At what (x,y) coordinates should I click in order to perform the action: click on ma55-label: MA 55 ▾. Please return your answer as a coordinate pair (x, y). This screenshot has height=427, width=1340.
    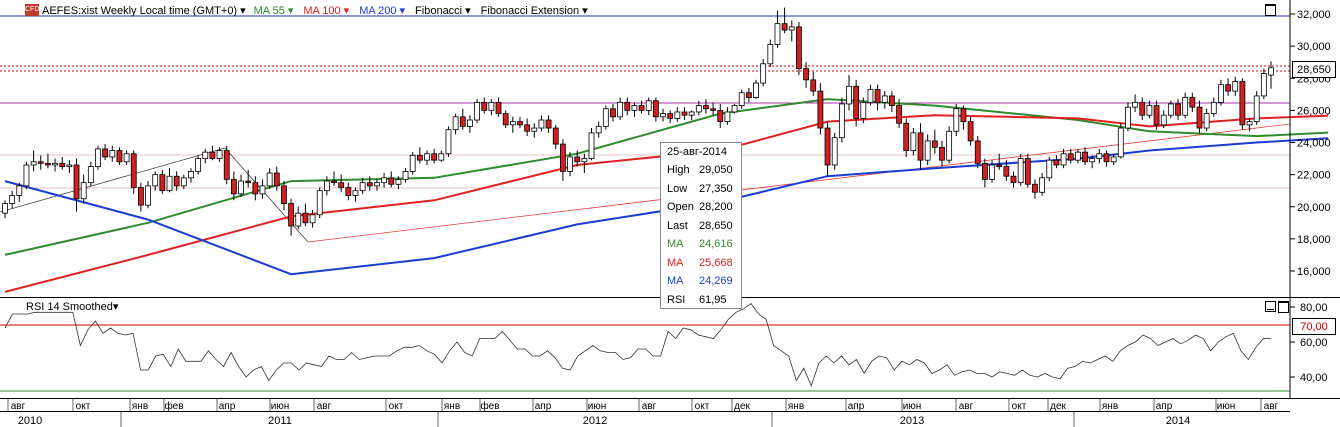
    Looking at the image, I should click on (275, 10).